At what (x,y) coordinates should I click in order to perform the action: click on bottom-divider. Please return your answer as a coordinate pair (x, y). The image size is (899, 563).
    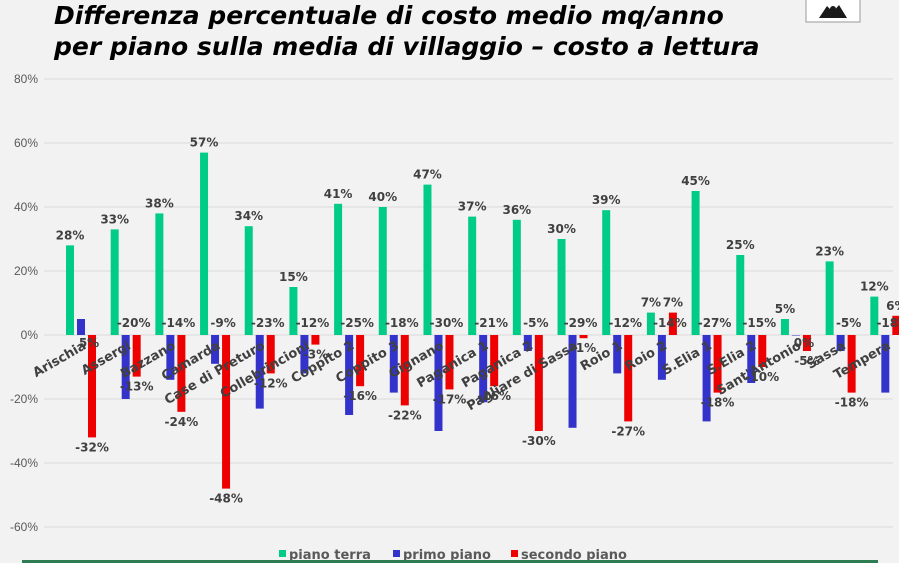
    Looking at the image, I should click on (450, 561).